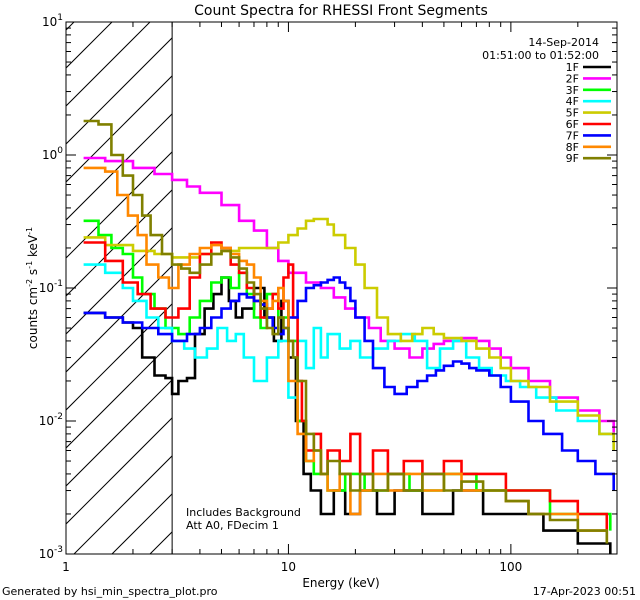 This screenshot has height=600, width=640. What do you see at coordinates (58, 550) in the screenshot?
I see `y-tick-exponent: -3` at bounding box center [58, 550].